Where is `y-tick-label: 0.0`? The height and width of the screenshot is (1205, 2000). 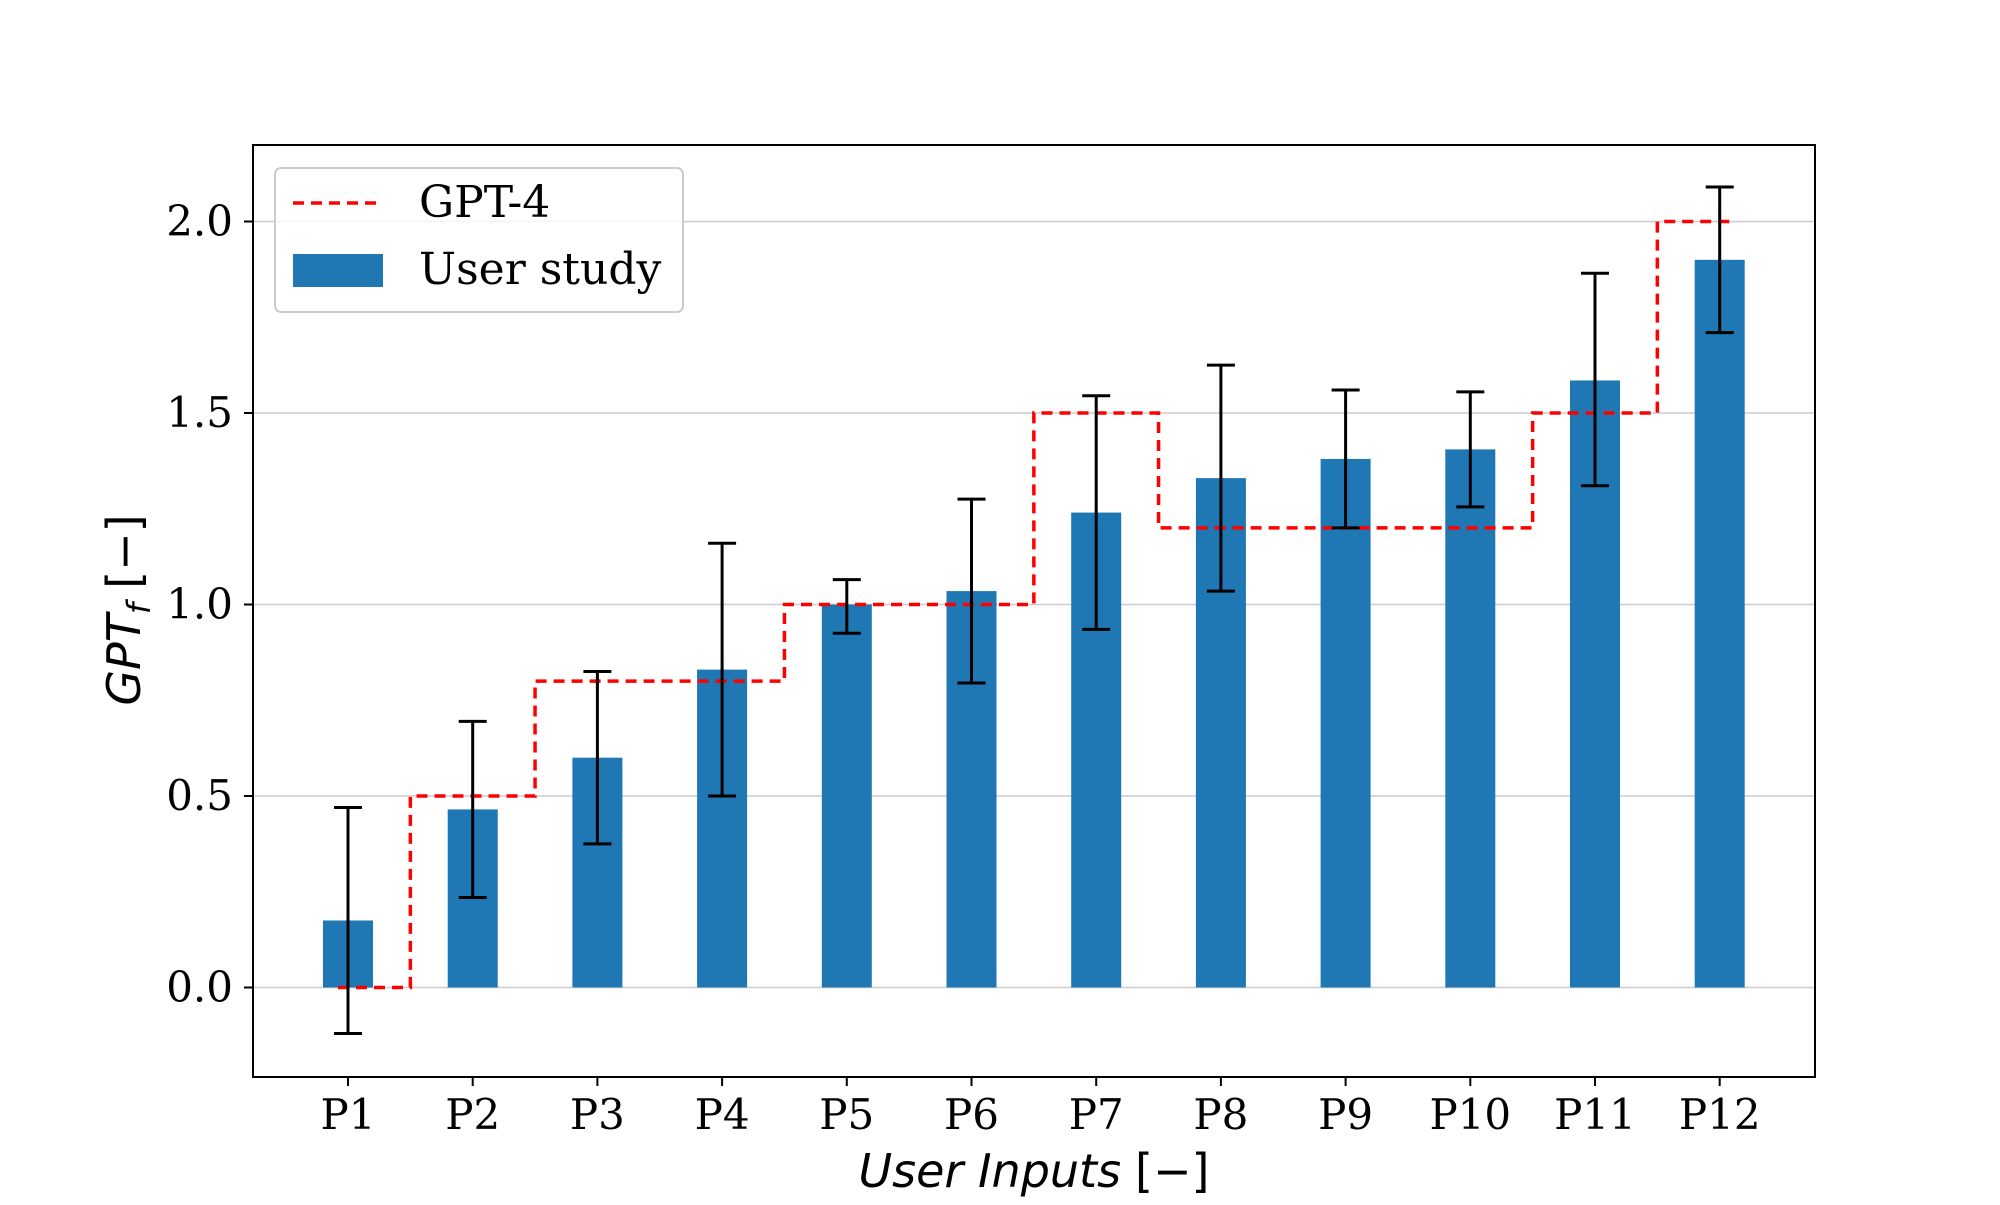
y-tick-label: 0.0 is located at coordinates (199, 987).